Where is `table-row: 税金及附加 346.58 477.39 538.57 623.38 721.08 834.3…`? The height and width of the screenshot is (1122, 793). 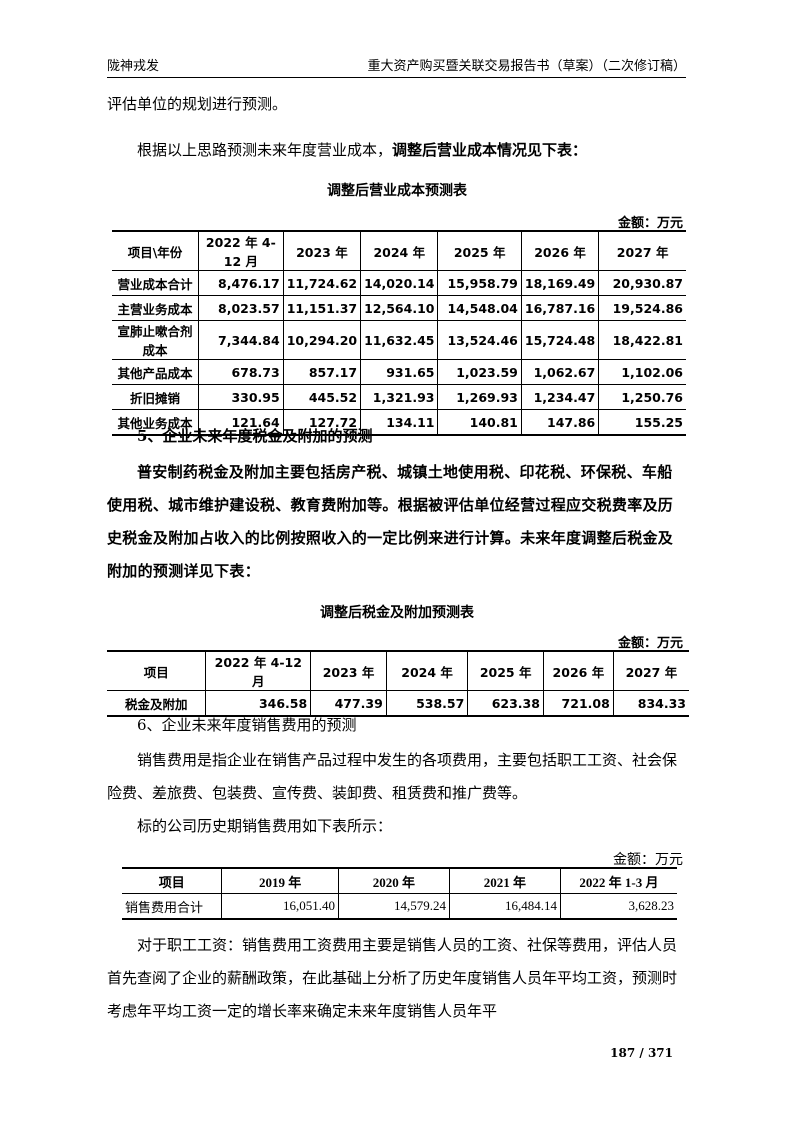 table-row: 税金及附加 346.58 477.39 538.57 623.38 721.08 834.3… is located at coordinates (398, 703).